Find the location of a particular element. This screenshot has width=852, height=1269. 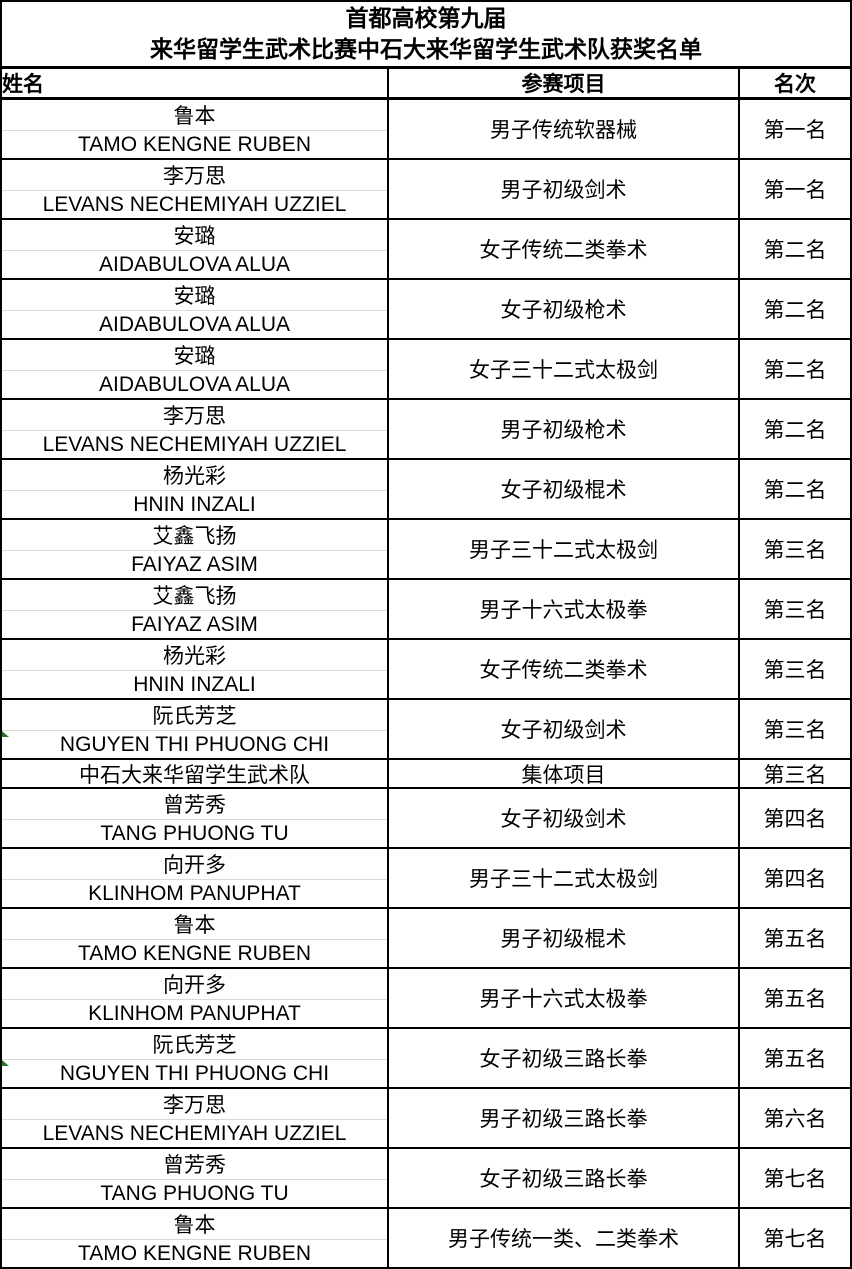

name-english: HNIN INZALI is located at coordinates (194, 684).